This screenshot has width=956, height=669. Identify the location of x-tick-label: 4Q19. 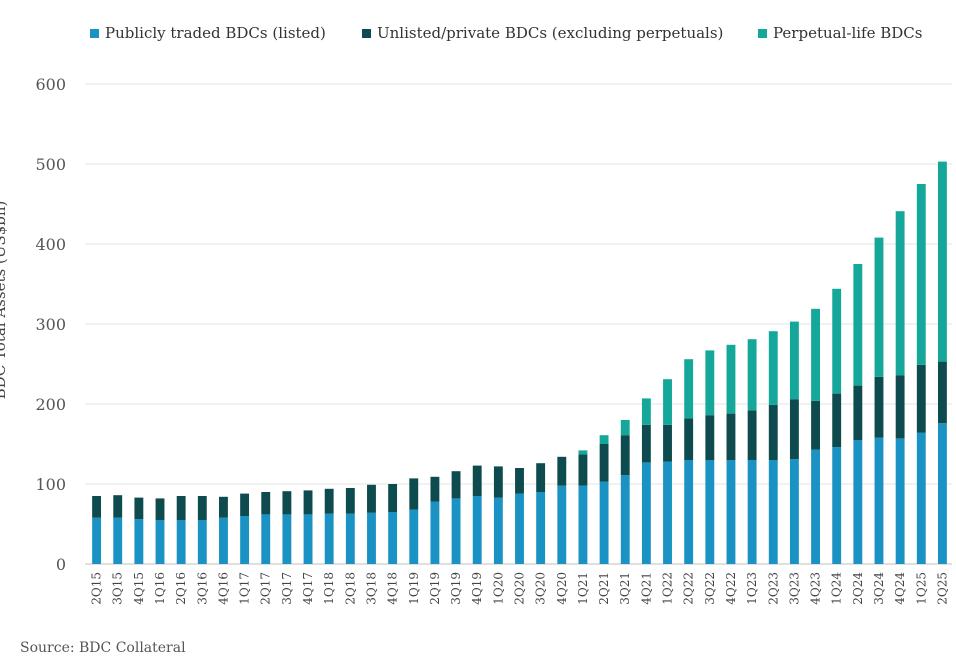
(477, 588).